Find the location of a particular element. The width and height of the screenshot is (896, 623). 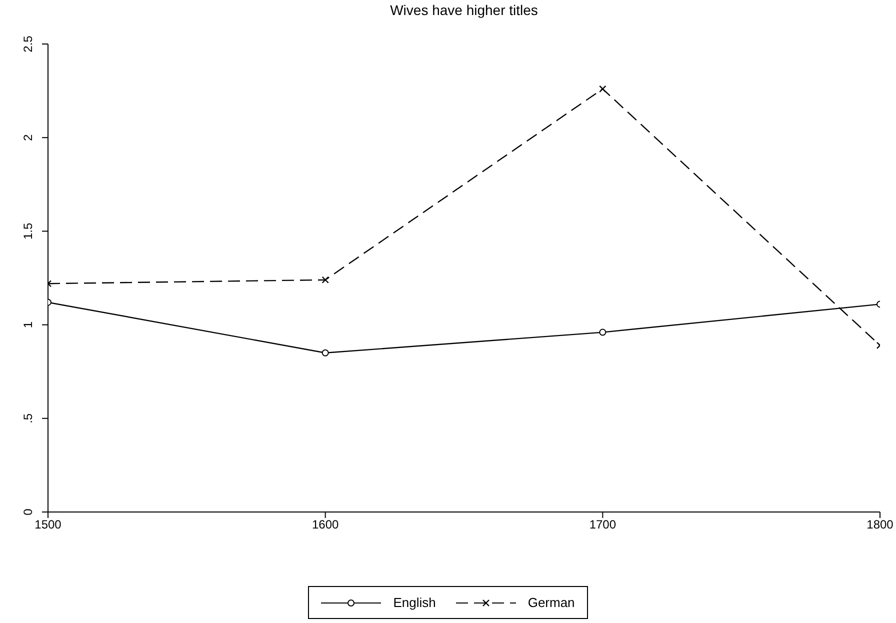

y-tick-label: 1 is located at coordinates (28, 324).